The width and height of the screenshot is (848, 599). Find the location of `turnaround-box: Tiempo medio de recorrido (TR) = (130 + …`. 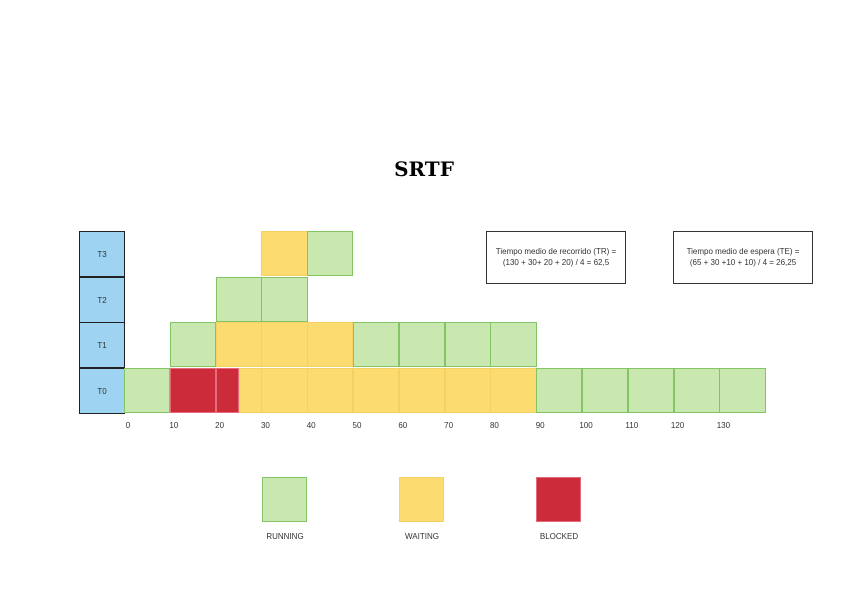

turnaround-box: Tiempo medio de recorrido (TR) = (130 + … is located at coordinates (556, 257).